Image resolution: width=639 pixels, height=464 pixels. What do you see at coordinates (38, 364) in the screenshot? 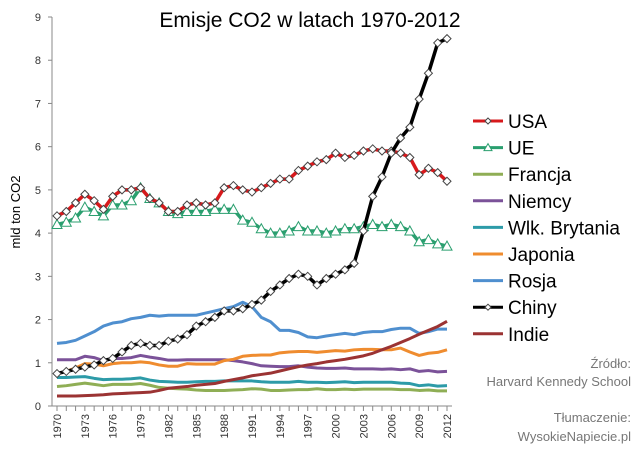
I see `y-tick-label: 1` at bounding box center [38, 364].